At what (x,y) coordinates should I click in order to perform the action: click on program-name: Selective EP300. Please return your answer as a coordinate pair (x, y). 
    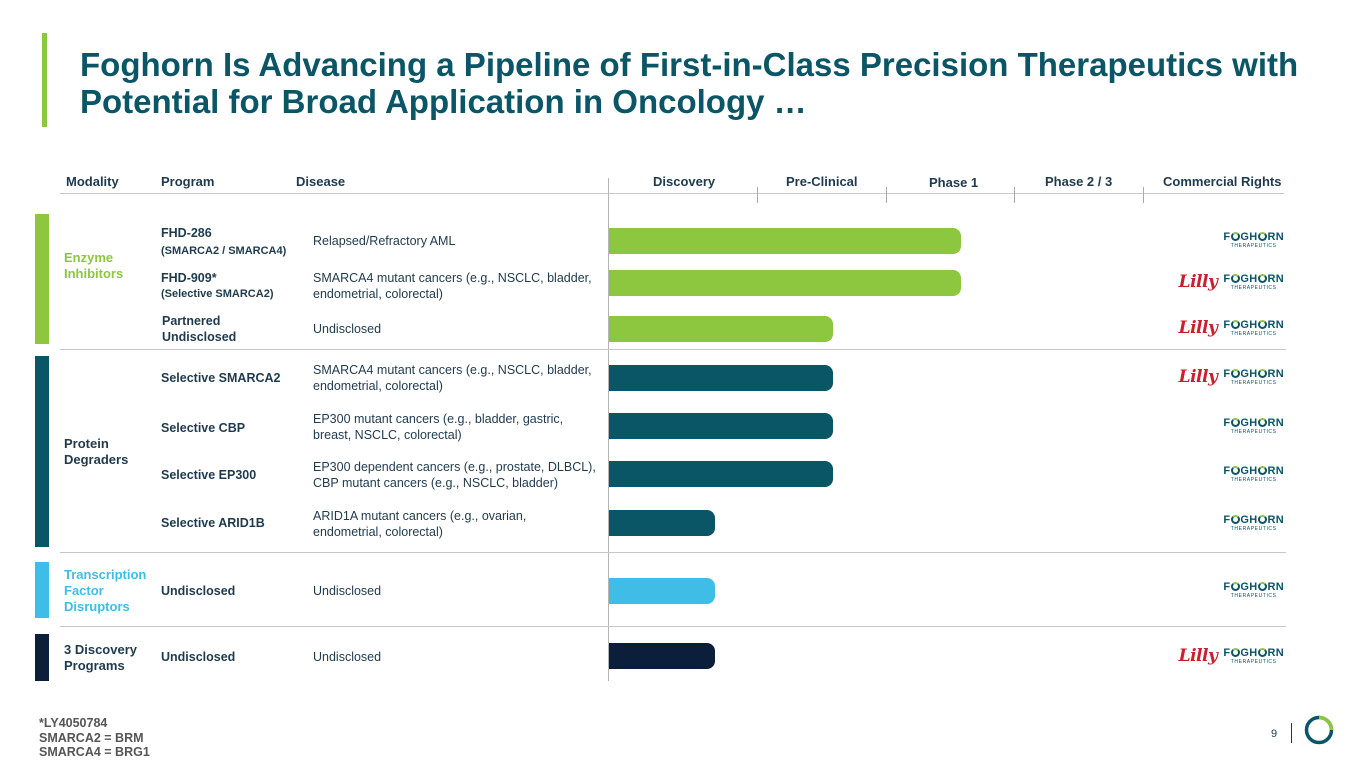
    Looking at the image, I should click on (208, 475).